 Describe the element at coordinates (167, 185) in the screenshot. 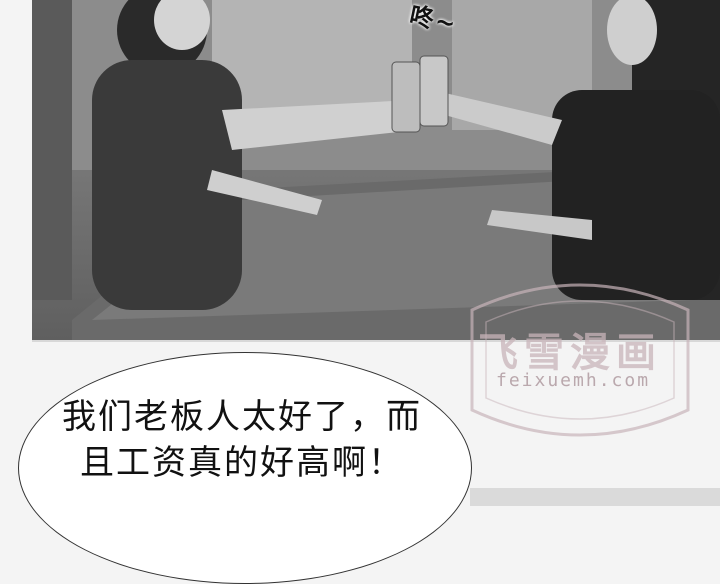

I see `left-person-body` at that location.